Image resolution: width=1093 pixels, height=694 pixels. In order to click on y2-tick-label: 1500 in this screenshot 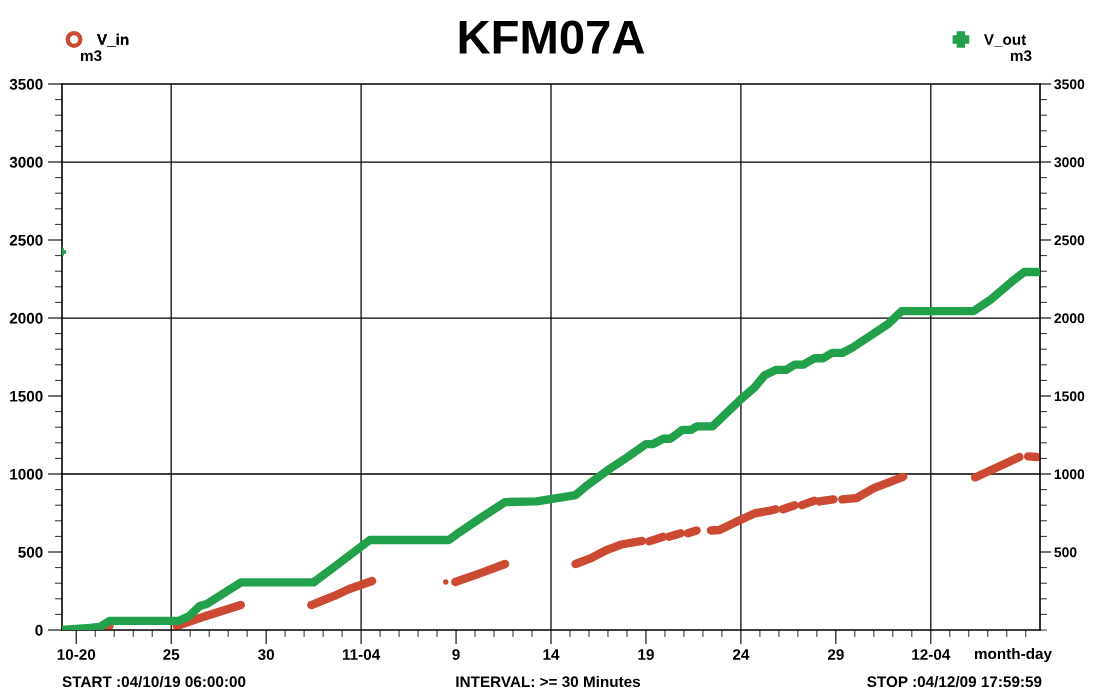, I will do `click(1069, 396)`.